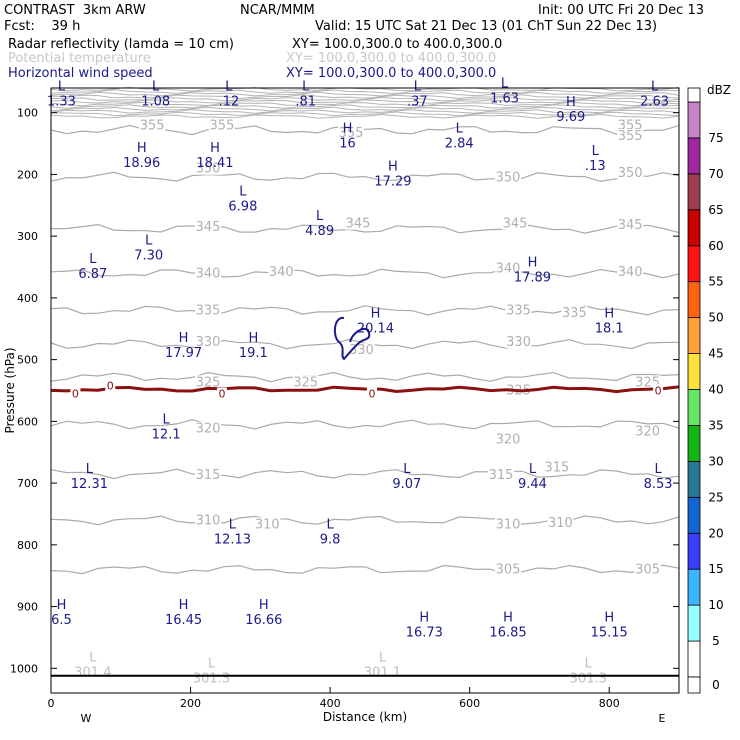 This screenshot has width=740, height=740. I want to click on x-tick-label: 200, so click(190, 703).